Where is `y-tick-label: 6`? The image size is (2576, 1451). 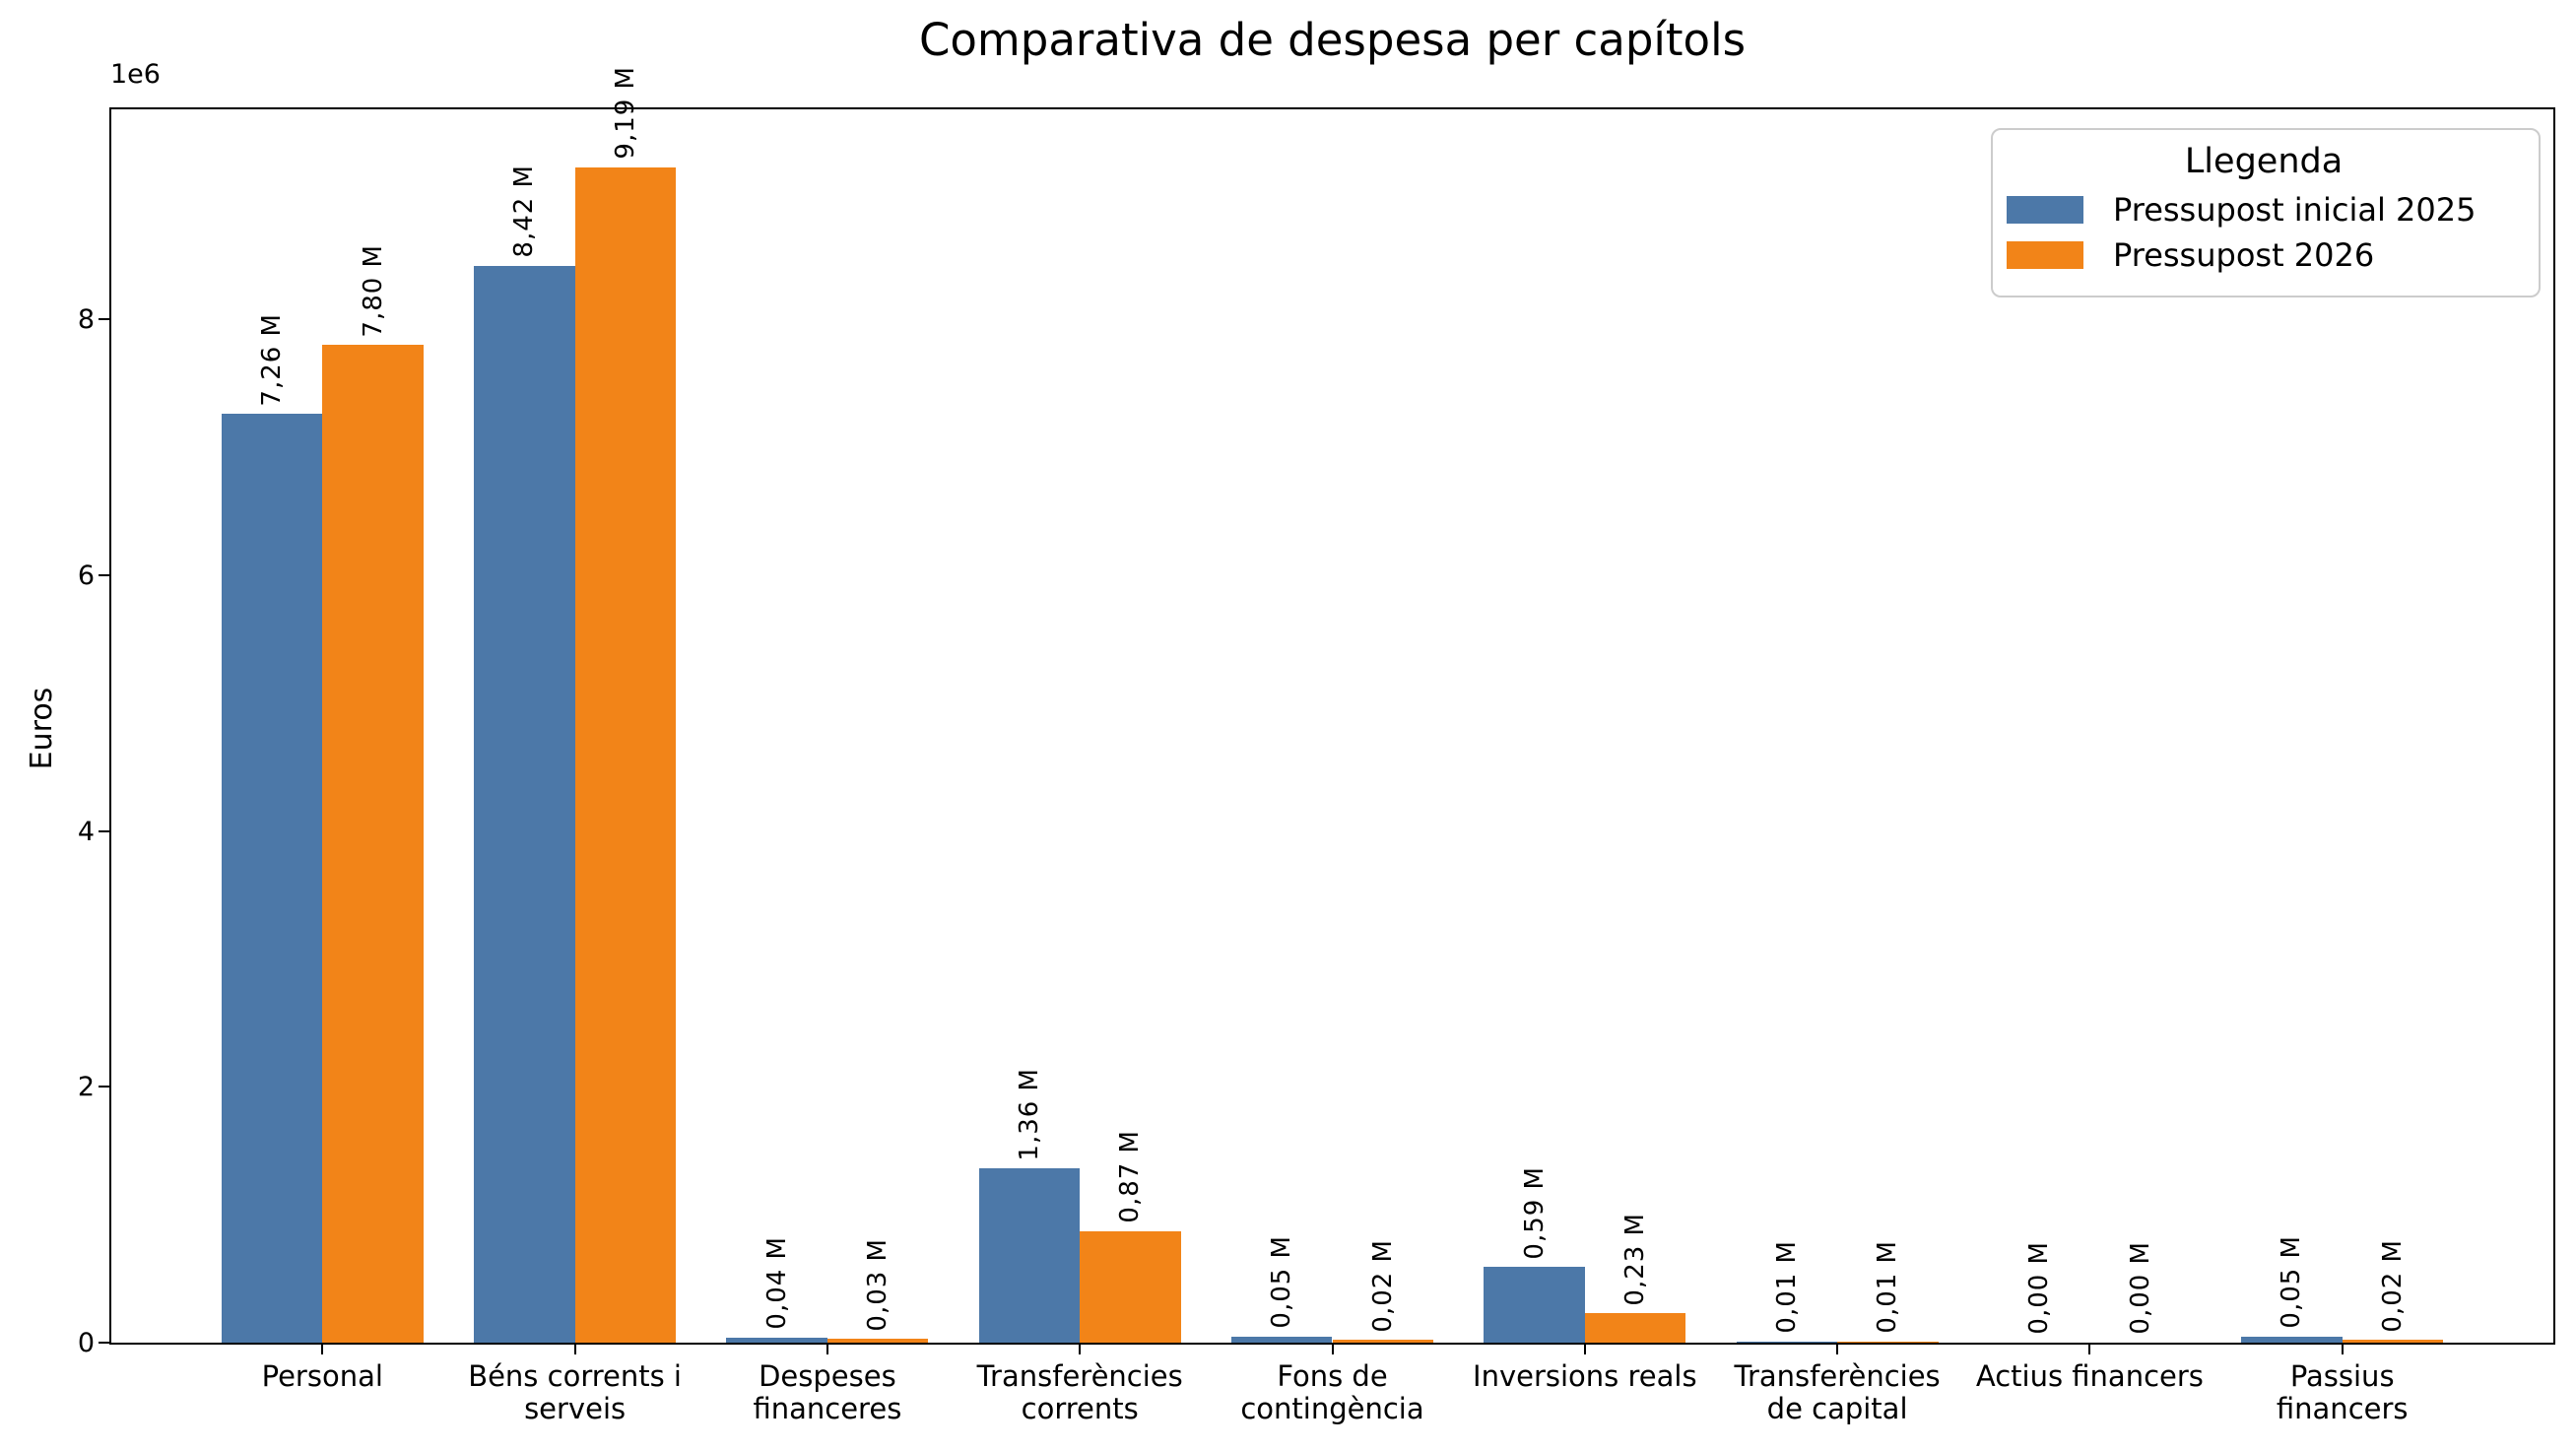
y-tick-label: 6 is located at coordinates (86, 575).